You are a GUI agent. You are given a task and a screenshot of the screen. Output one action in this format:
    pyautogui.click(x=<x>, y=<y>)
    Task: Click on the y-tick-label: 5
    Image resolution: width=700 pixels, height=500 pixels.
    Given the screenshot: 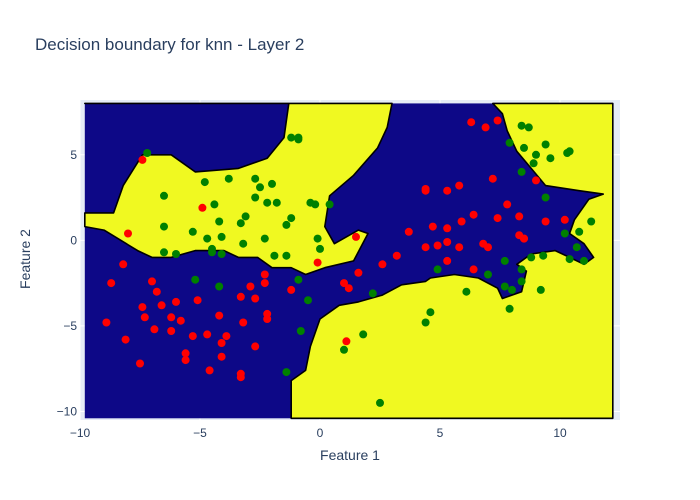 What is the action you would take?
    pyautogui.click(x=73, y=155)
    